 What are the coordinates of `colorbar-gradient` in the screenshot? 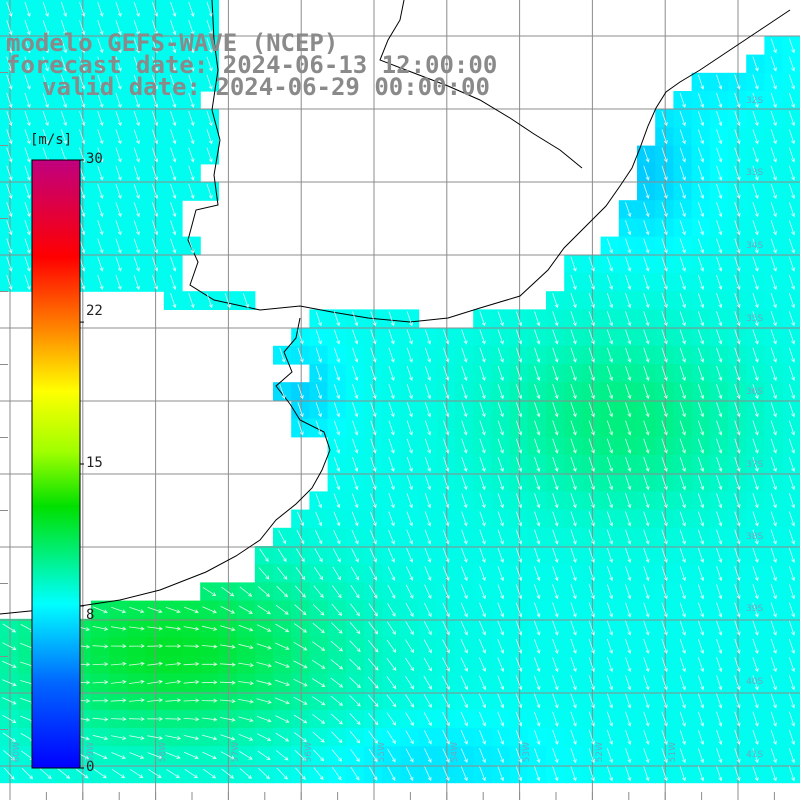 It's located at (56, 464).